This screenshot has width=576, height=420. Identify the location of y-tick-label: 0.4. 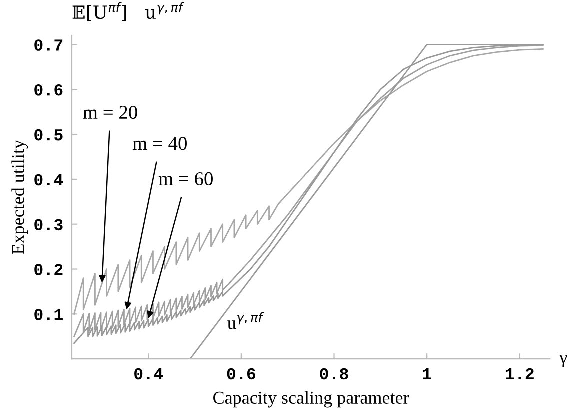
(49, 180).